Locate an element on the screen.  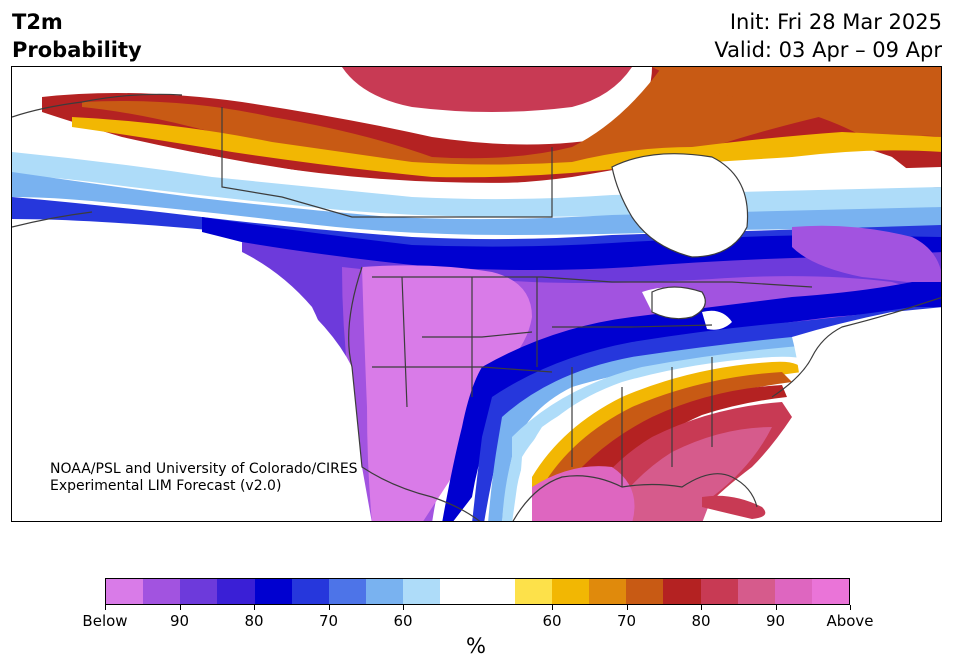
region-greenland-magenta is located at coordinates (487, 89).